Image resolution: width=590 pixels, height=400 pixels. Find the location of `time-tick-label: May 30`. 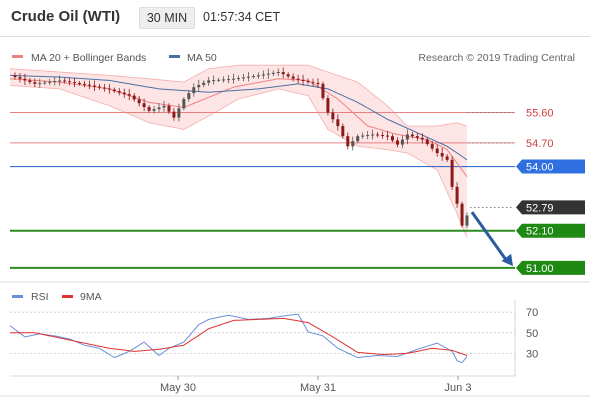

time-tick-label: May 30 is located at coordinates (178, 388).